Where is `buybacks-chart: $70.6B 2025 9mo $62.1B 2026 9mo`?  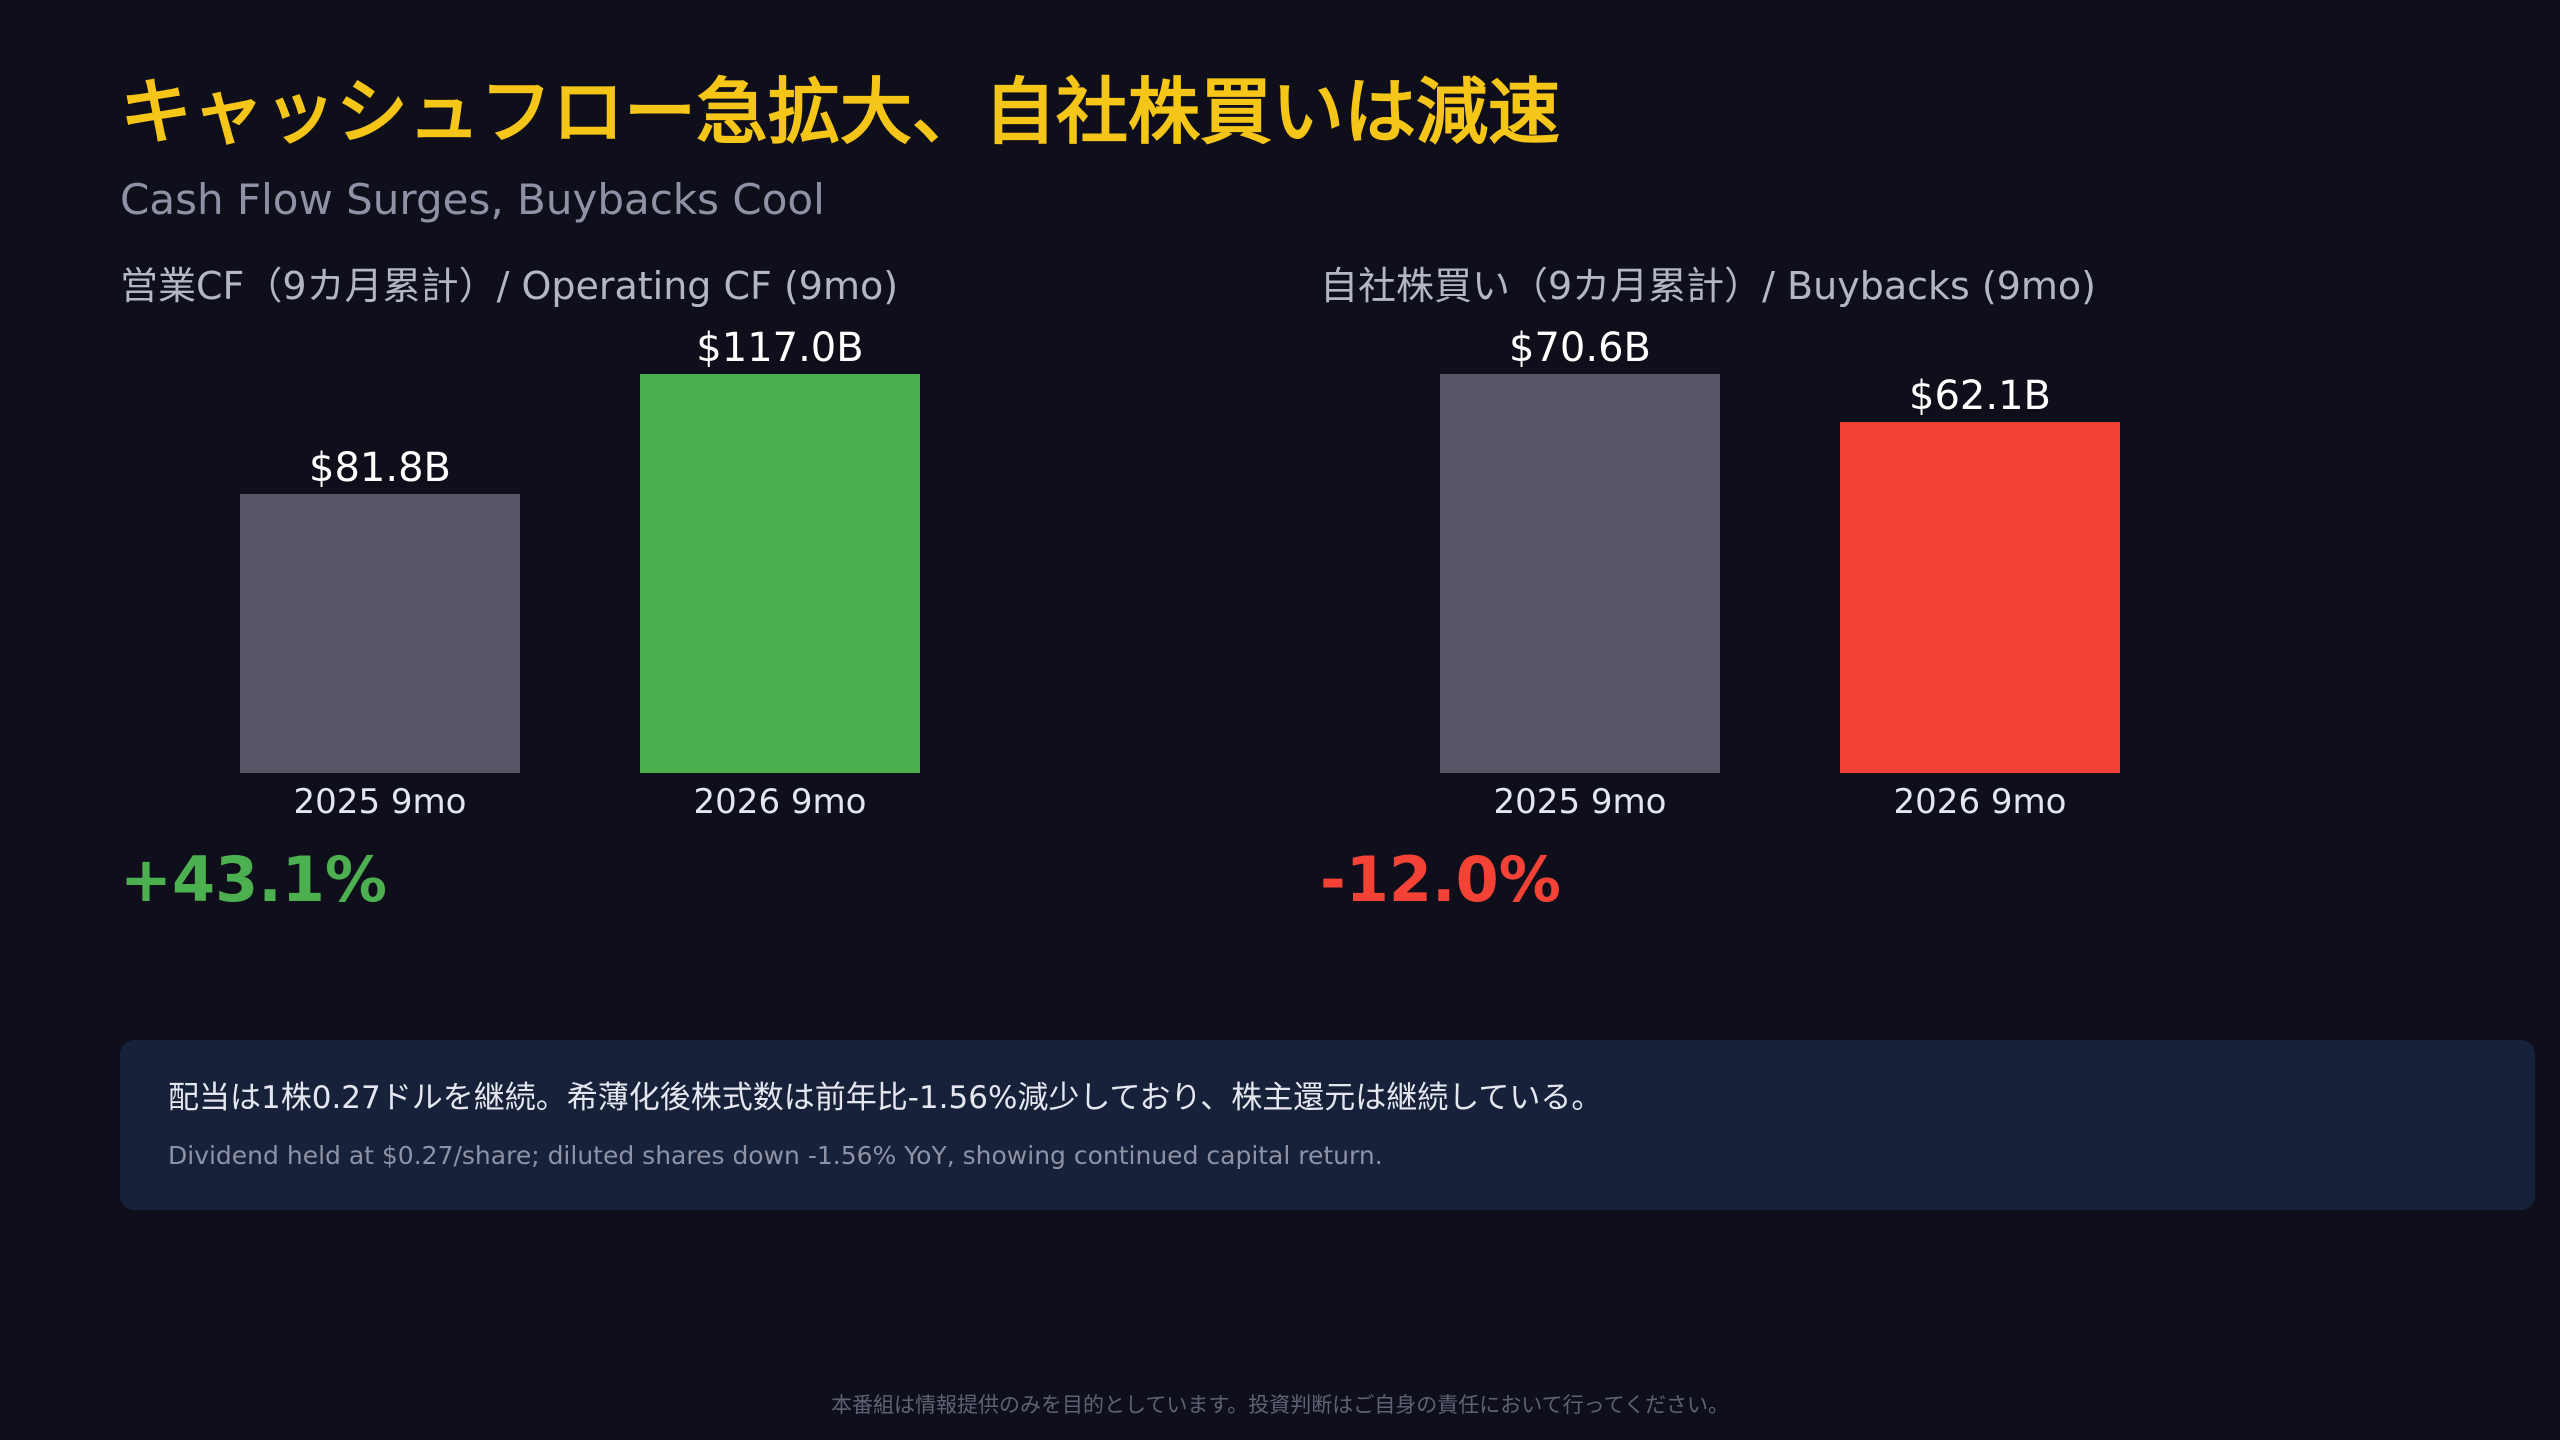
buybacks-chart: $70.6B 2025 9mo $62.1B 2026 9mo is located at coordinates (1780, 573).